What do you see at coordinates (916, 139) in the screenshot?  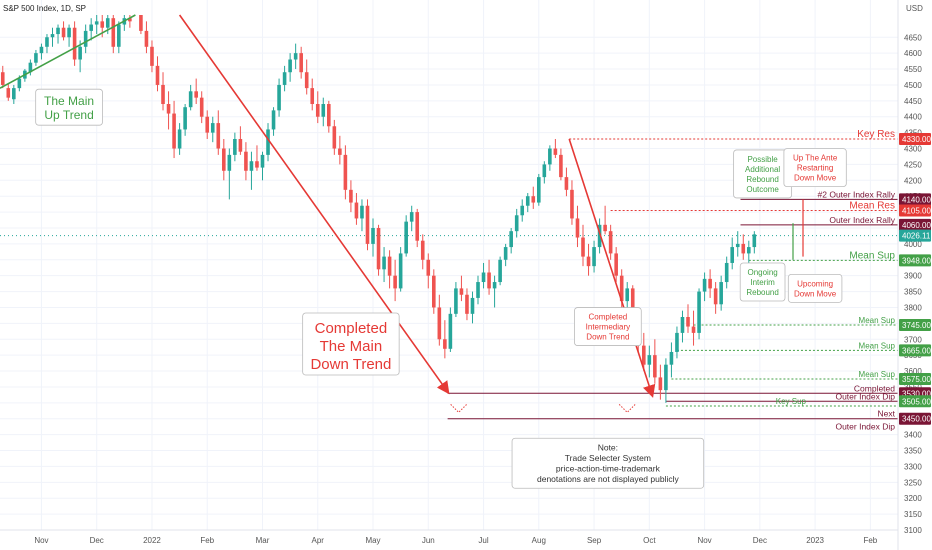 I see `price-tag-label: 4330.00` at bounding box center [916, 139].